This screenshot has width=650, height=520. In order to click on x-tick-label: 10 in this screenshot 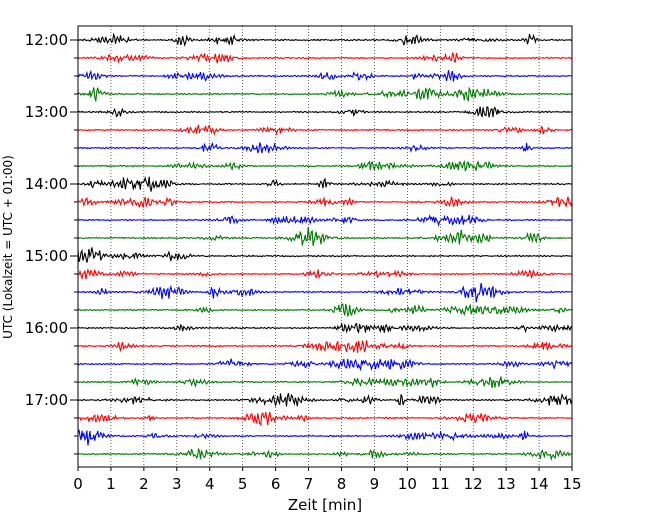, I will do `click(407, 484)`.